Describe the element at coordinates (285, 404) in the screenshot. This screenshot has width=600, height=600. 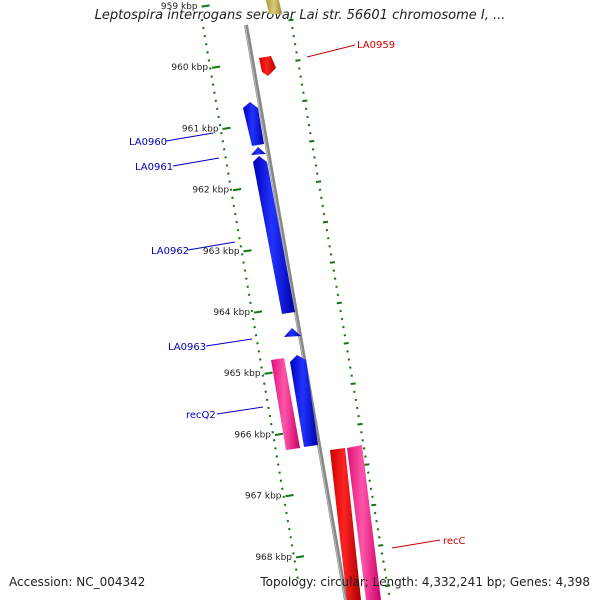
I see `gene-recQ2-pink` at that location.